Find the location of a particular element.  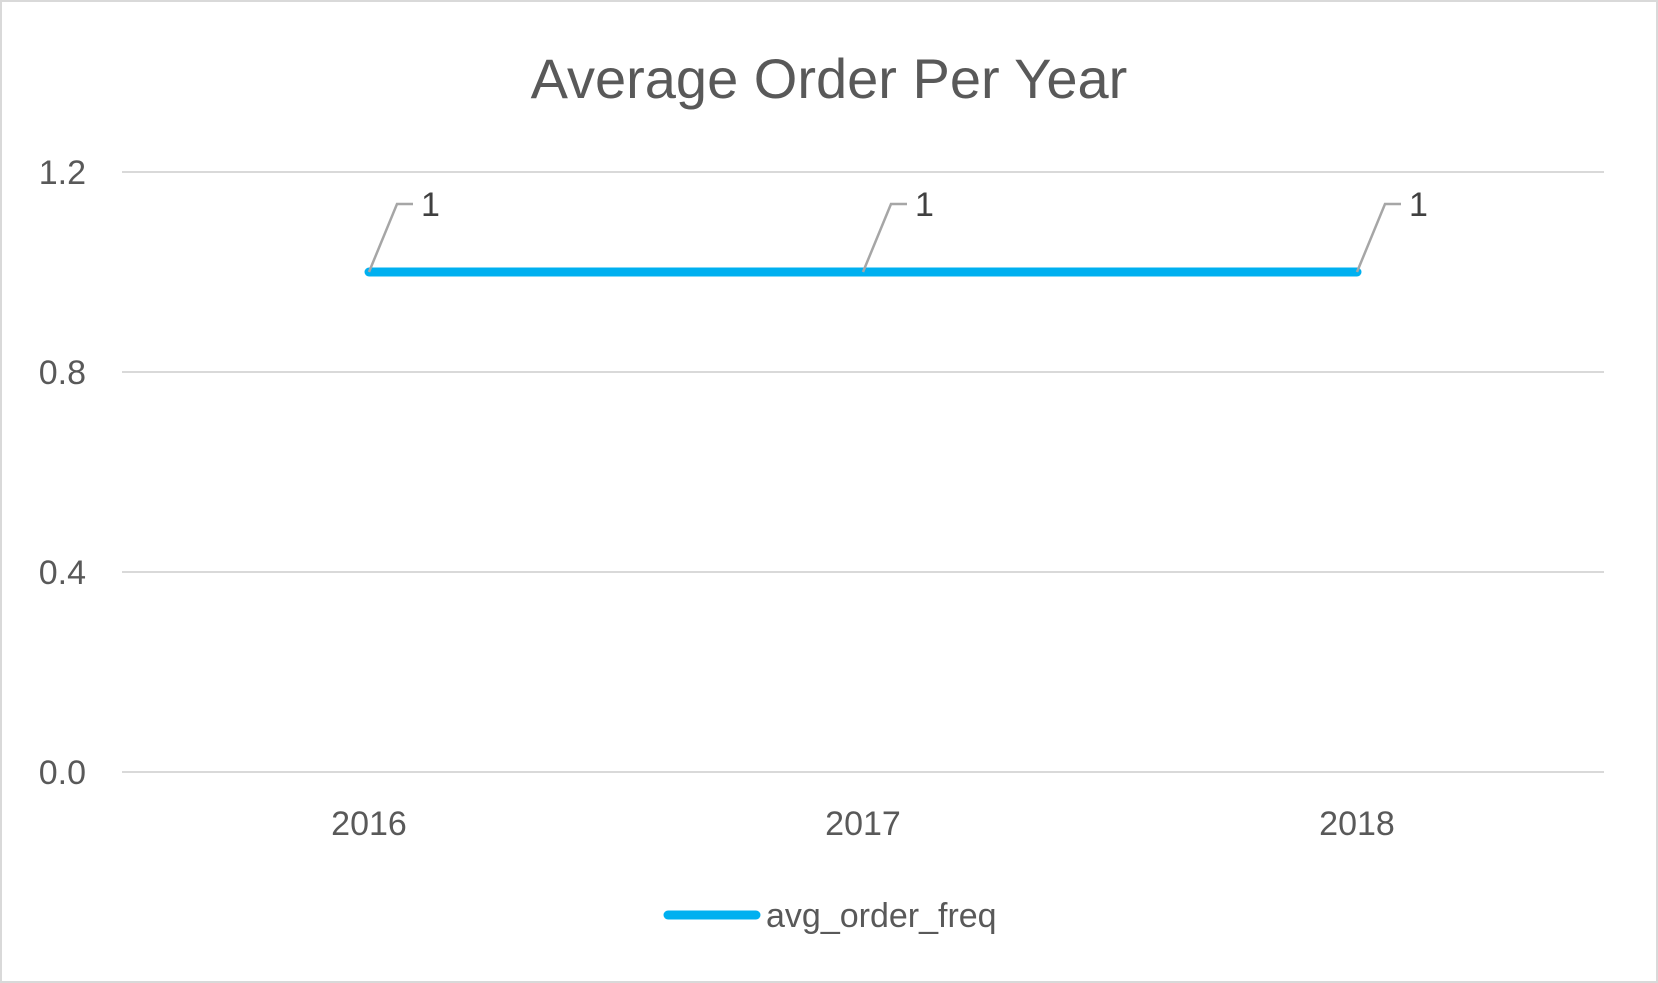

legend: avg_order_freq is located at coordinates (830, 916).